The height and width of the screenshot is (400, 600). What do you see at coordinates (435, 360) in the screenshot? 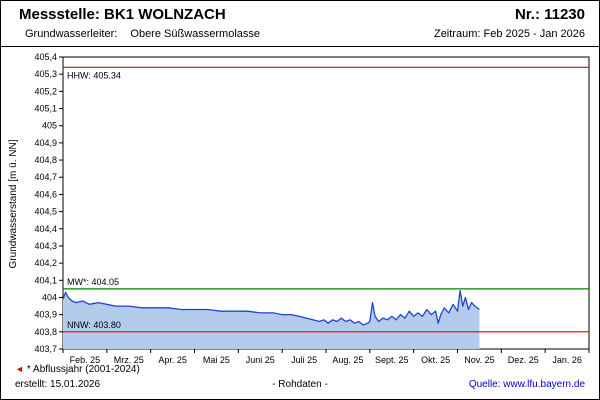
I see `x-tick-label: Okt. 25` at bounding box center [435, 360].